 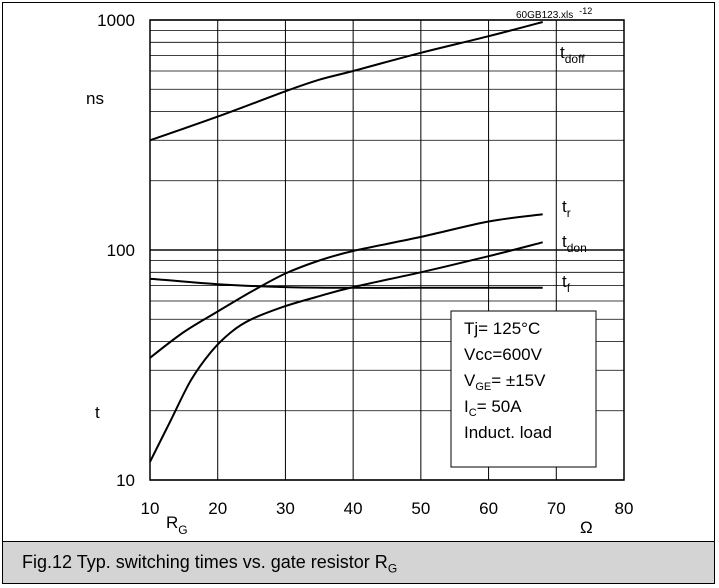 I want to click on x-tick-label: 80, so click(x=624, y=508).